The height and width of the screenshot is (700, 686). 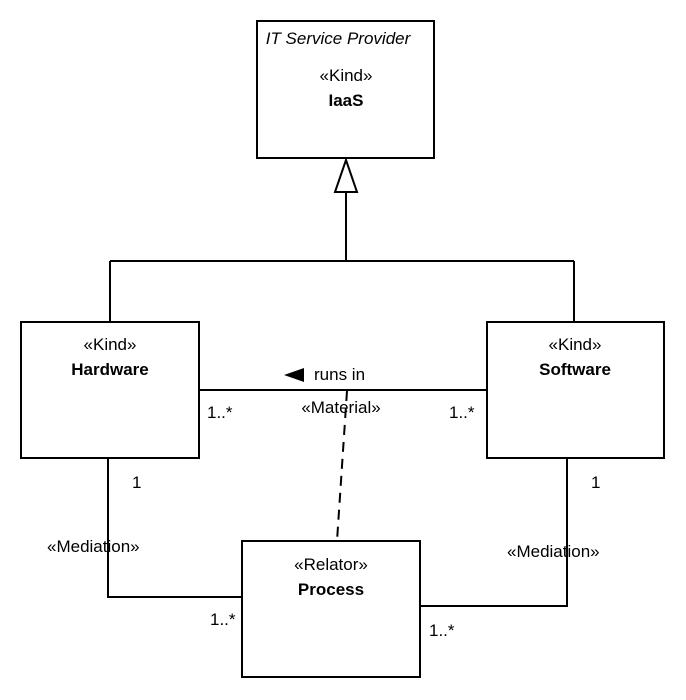 What do you see at coordinates (338, 38) in the screenshot?
I see `iaas-package-label: IT Service Provider` at bounding box center [338, 38].